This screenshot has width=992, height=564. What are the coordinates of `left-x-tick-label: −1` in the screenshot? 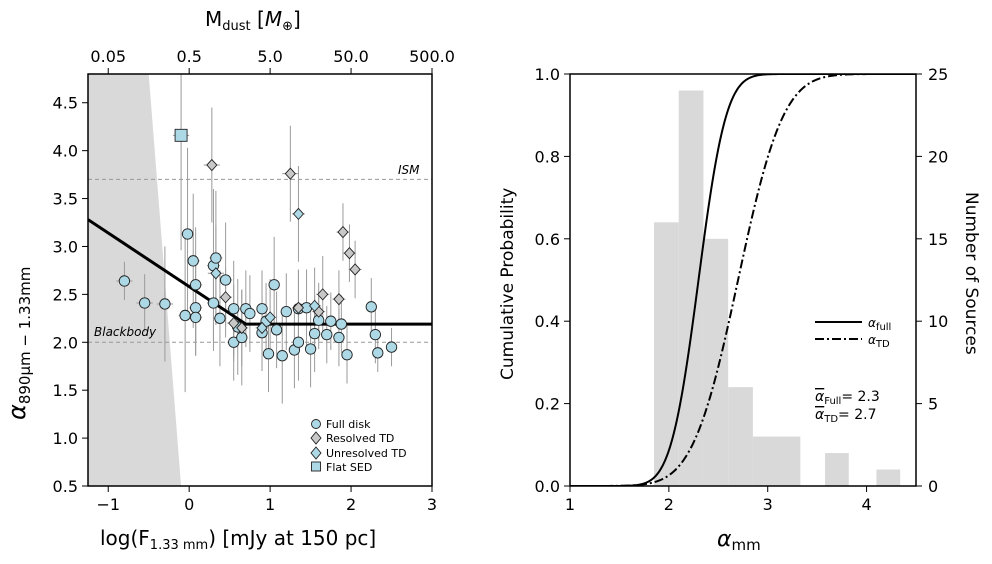 It's located at (108, 504).